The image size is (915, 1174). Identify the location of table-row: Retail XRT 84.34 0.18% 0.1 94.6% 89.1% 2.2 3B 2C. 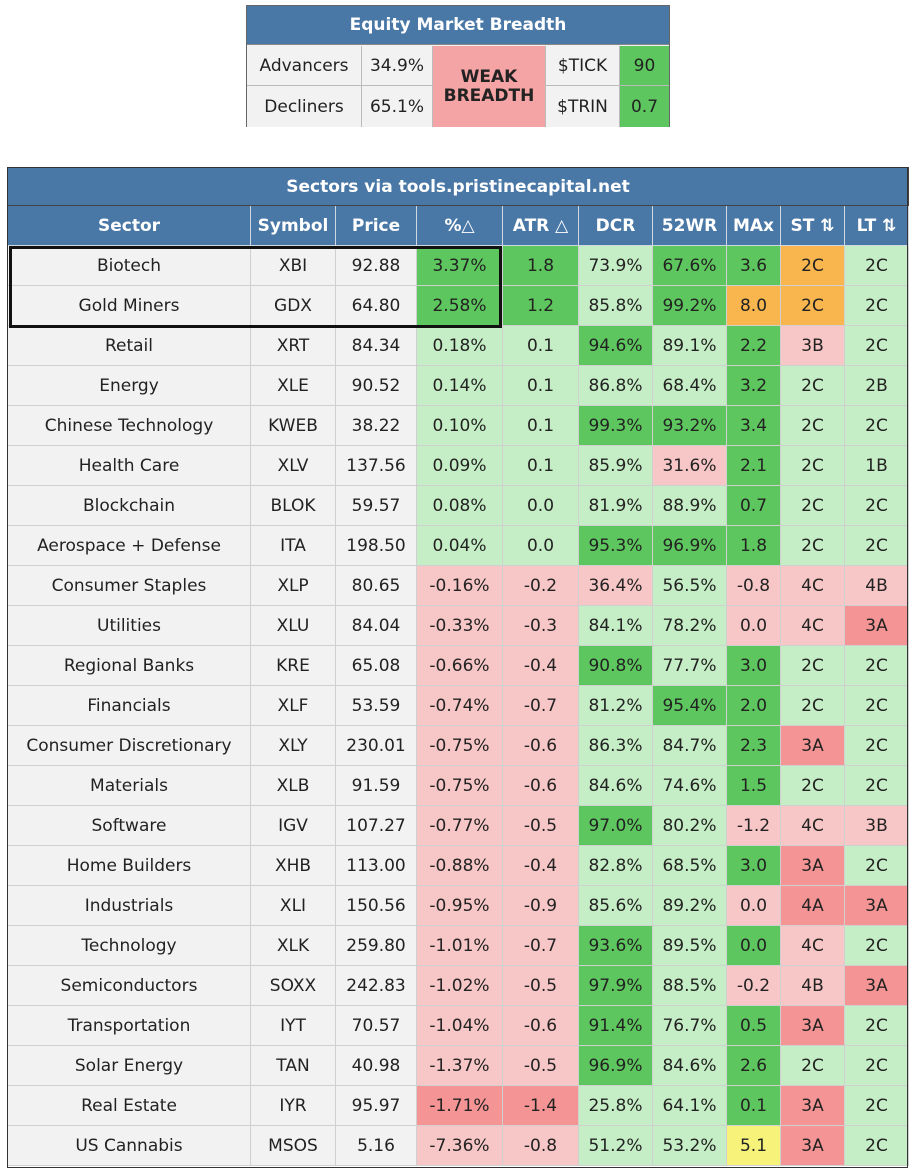
(458, 345).